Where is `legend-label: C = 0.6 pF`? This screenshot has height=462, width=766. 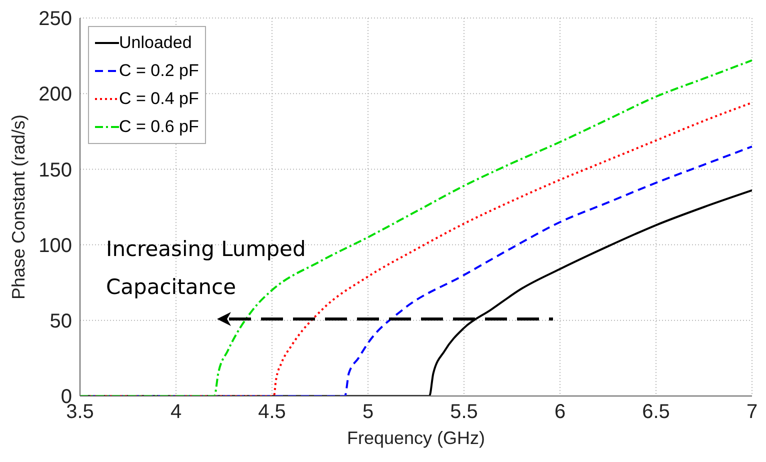
legend-label: C = 0.6 pF is located at coordinates (159, 127).